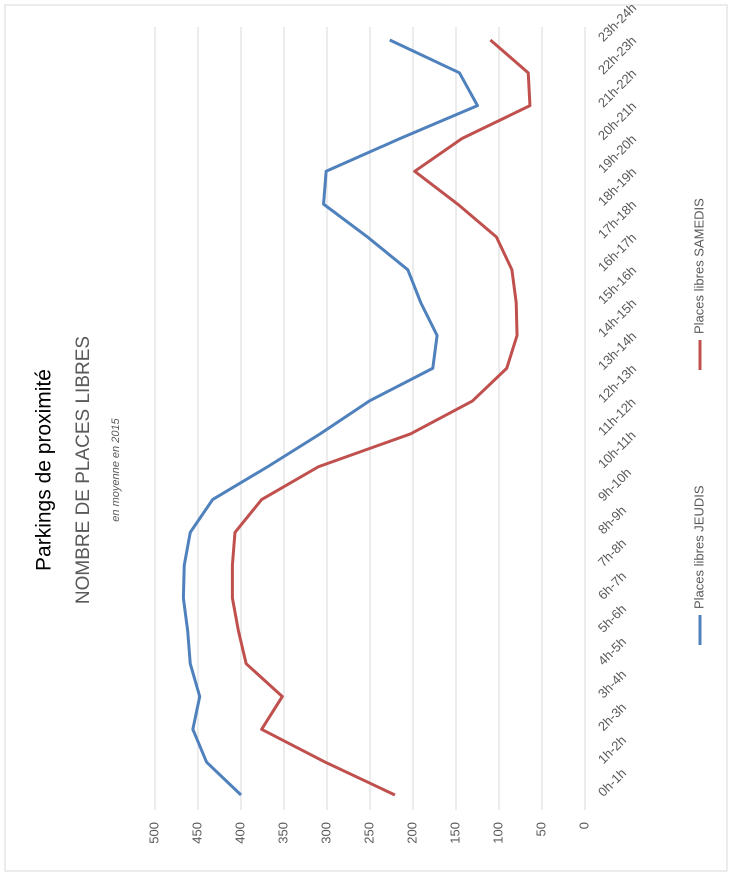 This screenshot has width=731, height=877. What do you see at coordinates (153, 833) in the screenshot?
I see `y-tick-label: 500` at bounding box center [153, 833].